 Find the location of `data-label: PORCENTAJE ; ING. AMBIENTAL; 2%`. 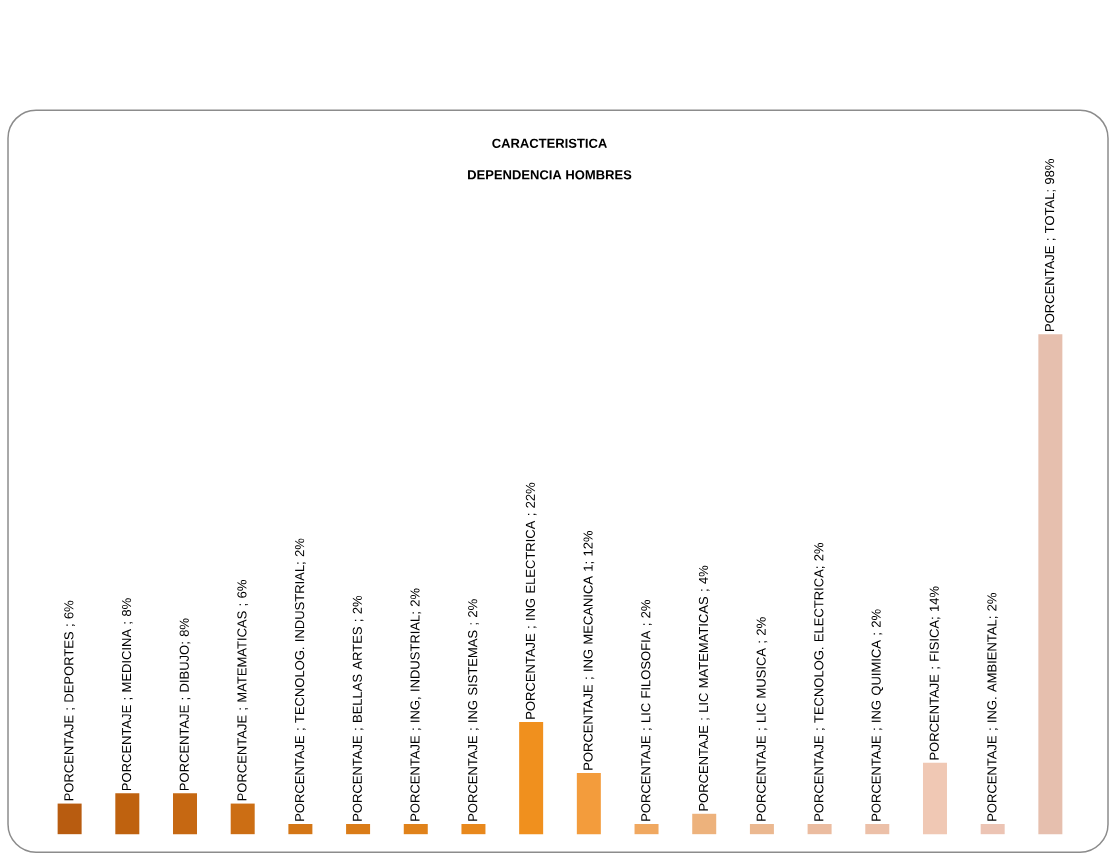

data-label: PORCENTAJE ; ING. AMBIENTAL; 2% is located at coordinates (993, 706).